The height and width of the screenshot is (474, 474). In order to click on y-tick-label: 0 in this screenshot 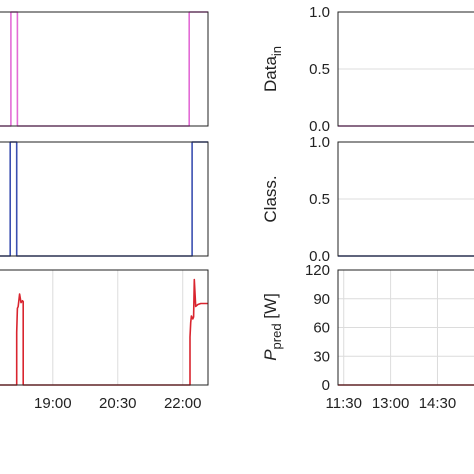, I will do `click(326, 385)`.